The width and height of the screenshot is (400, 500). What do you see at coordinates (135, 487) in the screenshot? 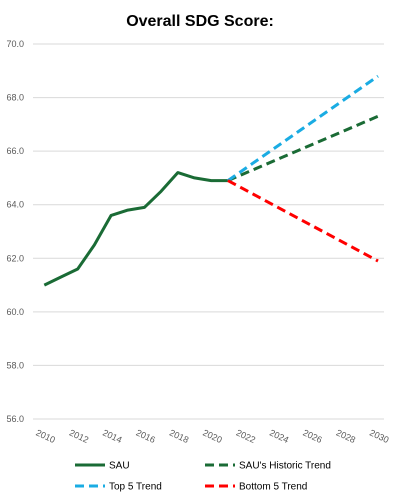
I see `legend-label-2: Top 5 Trend` at bounding box center [135, 487].